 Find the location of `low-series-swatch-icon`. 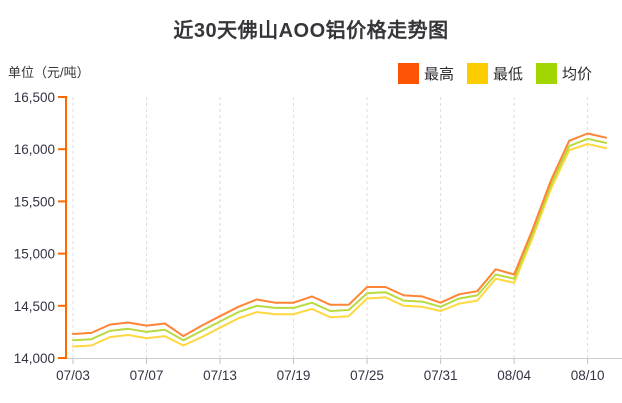

low-series-swatch-icon is located at coordinates (477, 73).